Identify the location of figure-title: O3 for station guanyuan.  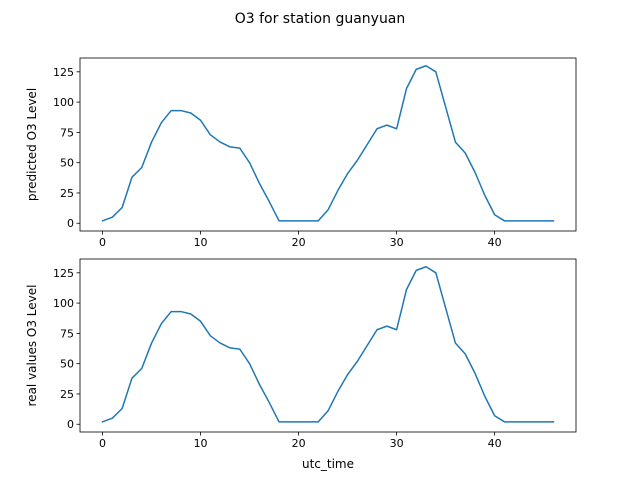
(320, 19).